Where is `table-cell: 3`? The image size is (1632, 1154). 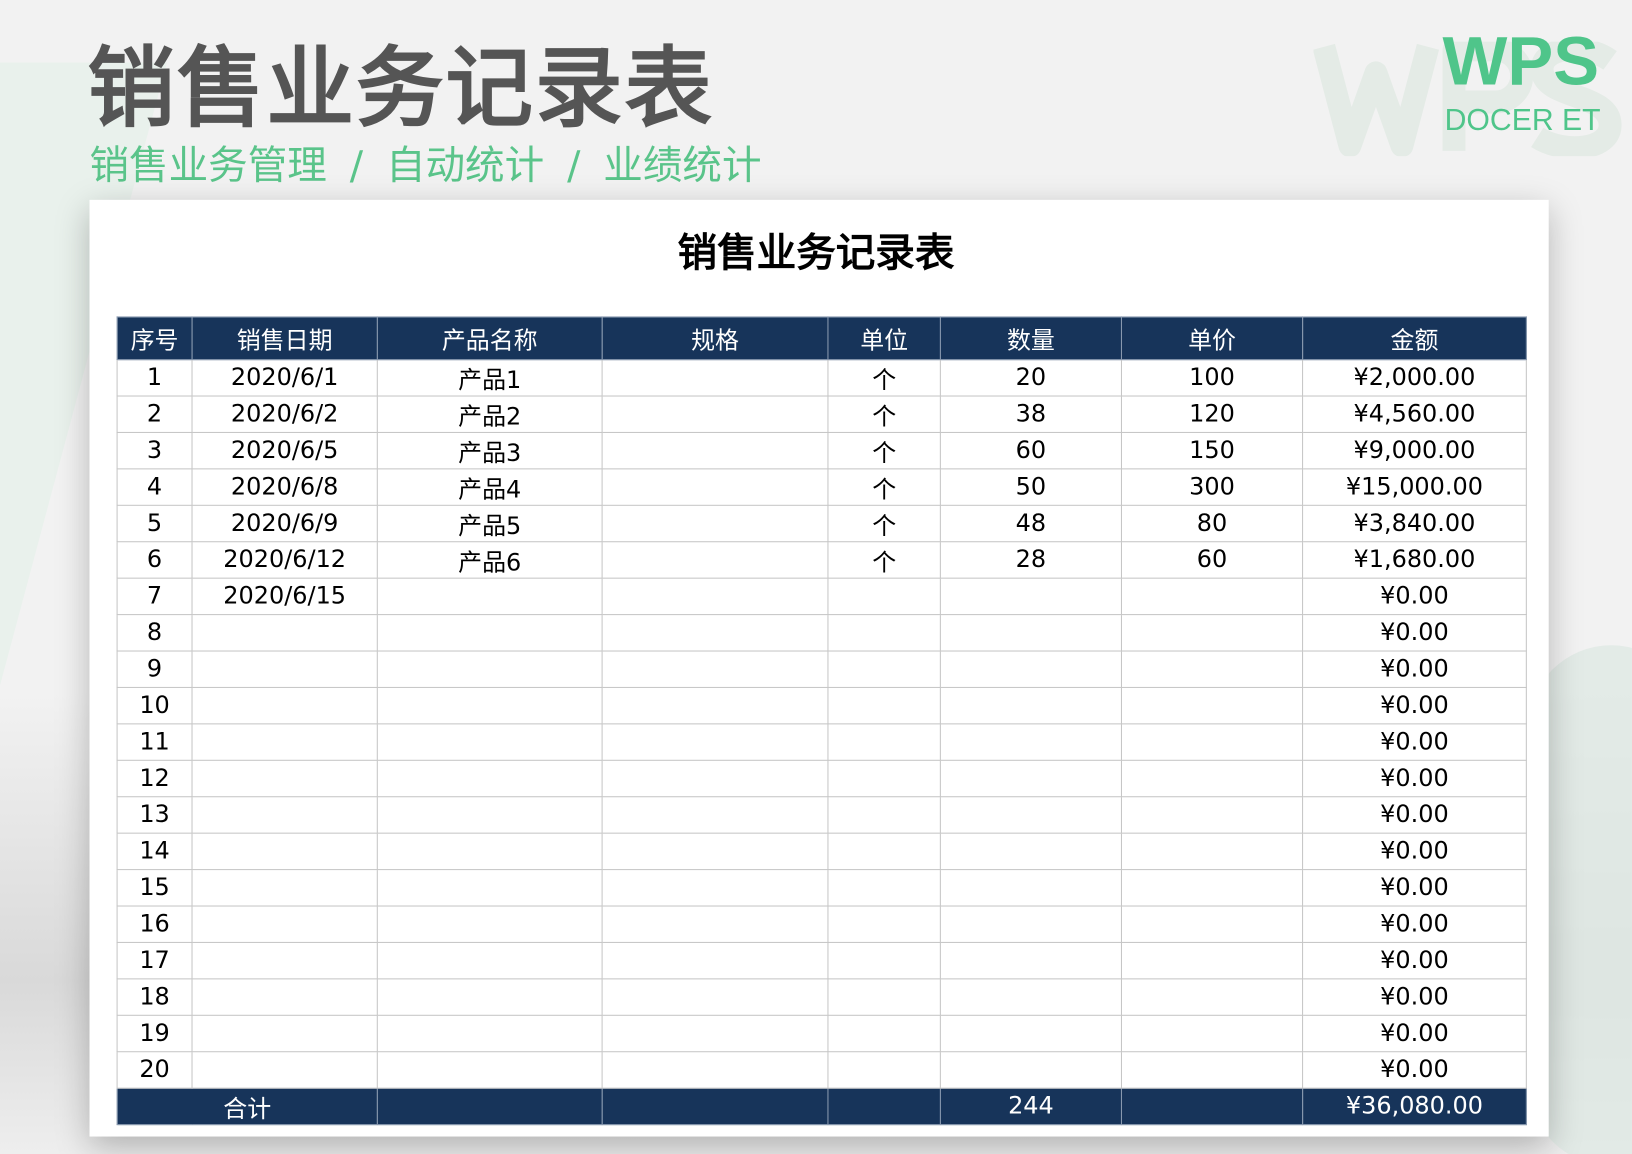
table-cell: 3 is located at coordinates (154, 450).